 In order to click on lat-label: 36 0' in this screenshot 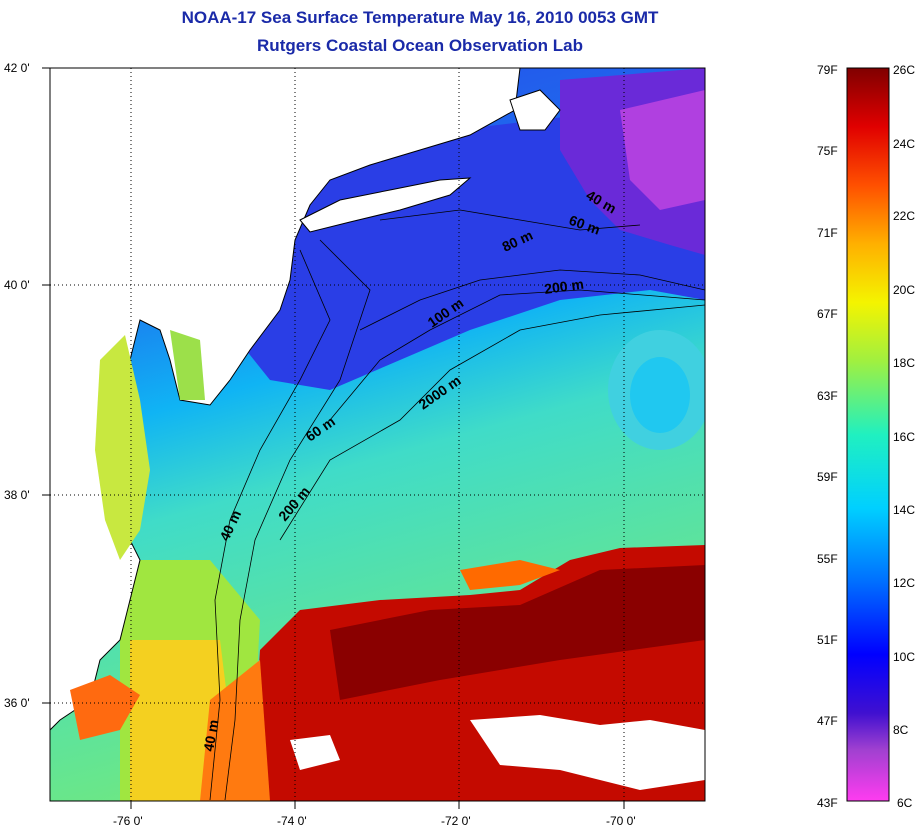, I will do `click(17, 703)`.